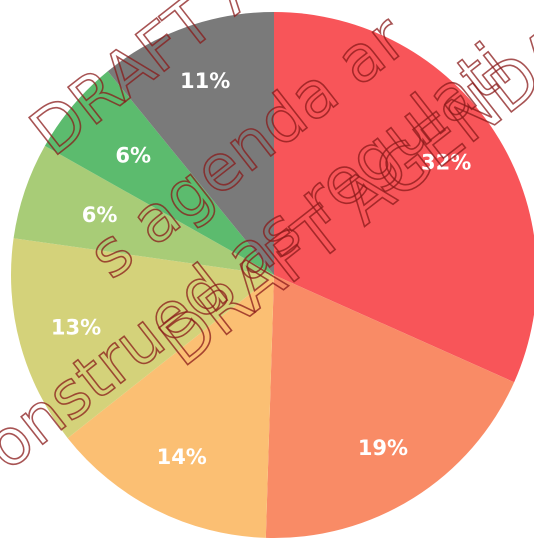  I want to click on value-label: 32%, so click(446, 162).